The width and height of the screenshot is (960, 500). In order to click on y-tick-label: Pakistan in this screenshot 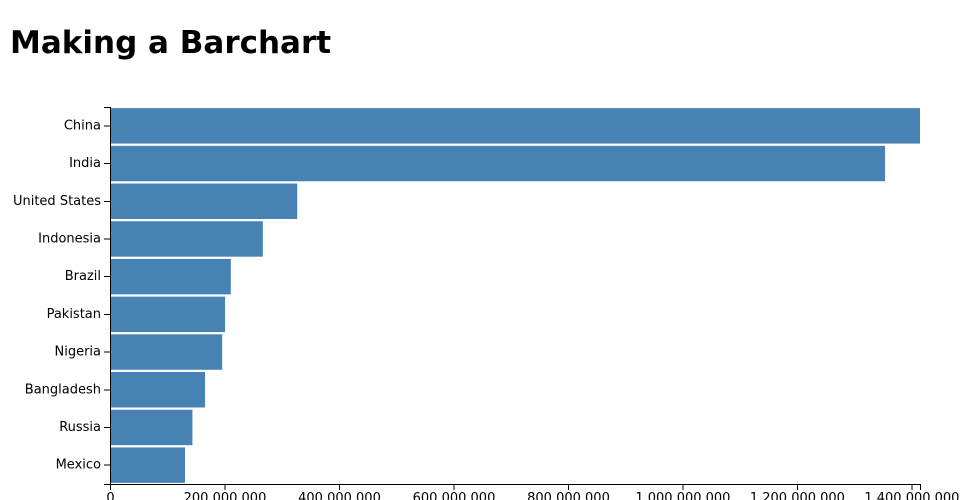, I will do `click(74, 314)`.